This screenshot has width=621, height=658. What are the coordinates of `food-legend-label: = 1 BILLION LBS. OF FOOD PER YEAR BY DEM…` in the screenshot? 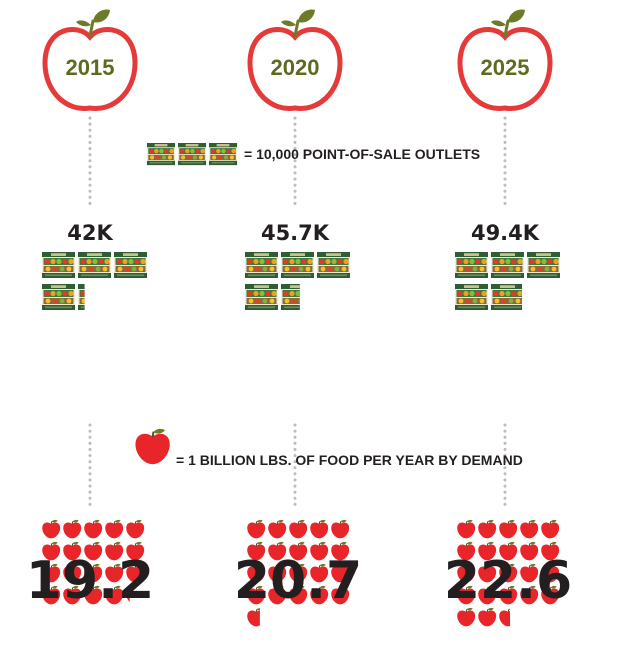 It's located at (349, 460).